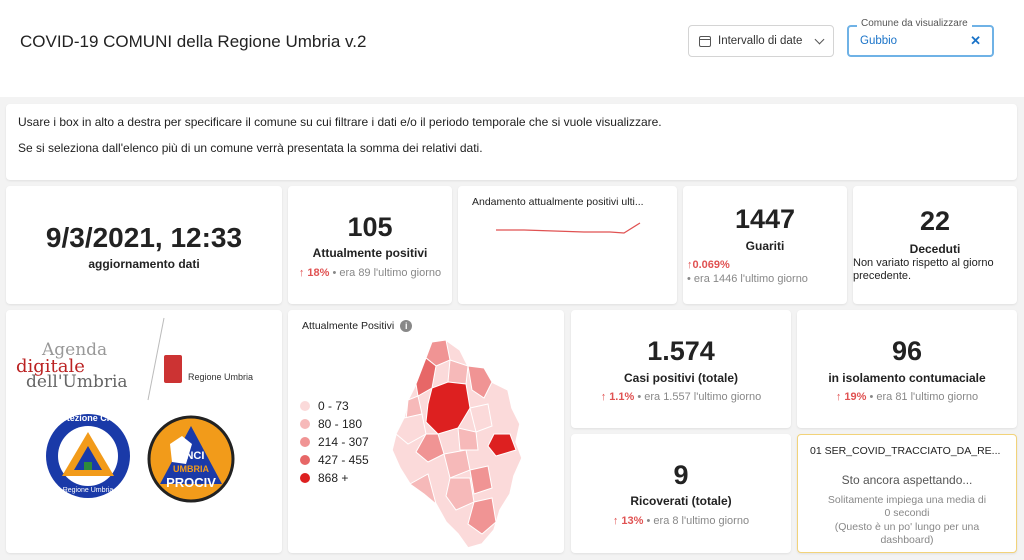 This screenshot has width=1024, height=560. I want to click on date-range-button: Intervallo di date, so click(761, 41).